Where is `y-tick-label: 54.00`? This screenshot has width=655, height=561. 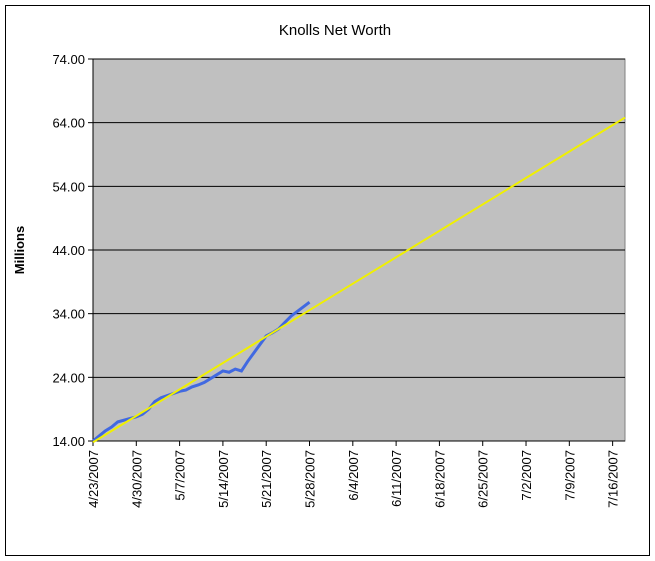 y-tick-label: 54.00 is located at coordinates (68, 186).